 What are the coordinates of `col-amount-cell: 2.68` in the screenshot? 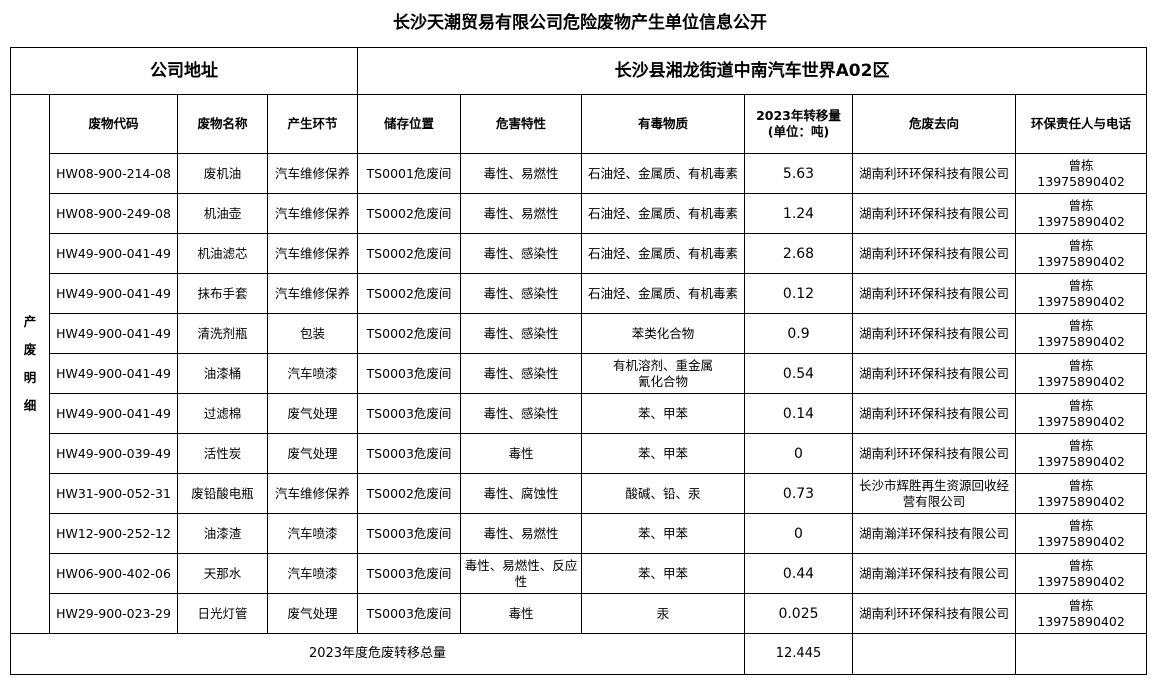 It's located at (798, 253).